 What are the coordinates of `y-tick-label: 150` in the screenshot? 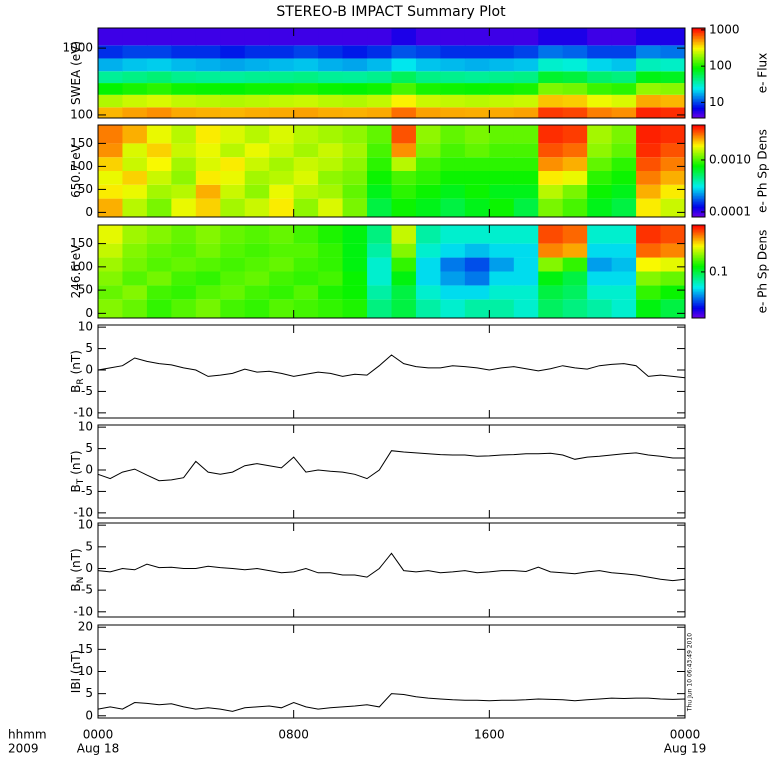 It's located at (81, 143).